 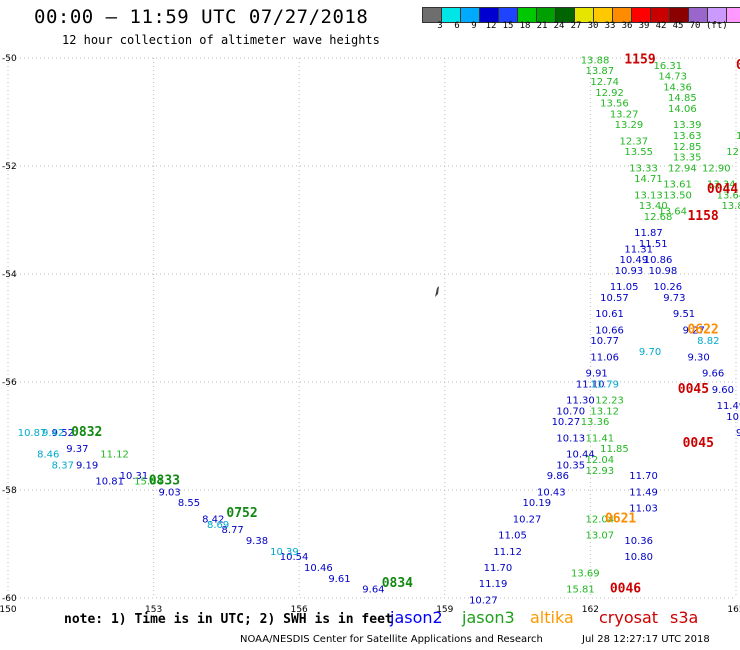 I want to click on color-scale-label: 21, so click(x=542, y=26).